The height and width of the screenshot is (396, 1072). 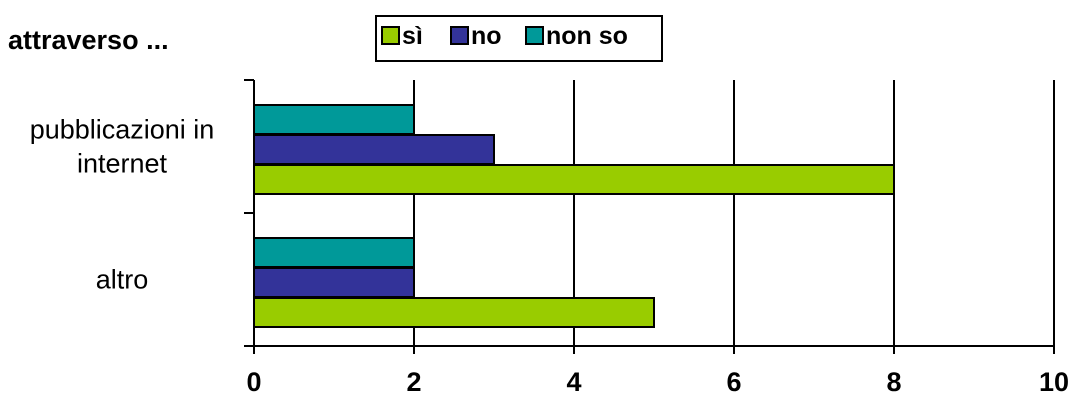 What do you see at coordinates (733, 381) in the screenshot?
I see `x-tick-label: 6` at bounding box center [733, 381].